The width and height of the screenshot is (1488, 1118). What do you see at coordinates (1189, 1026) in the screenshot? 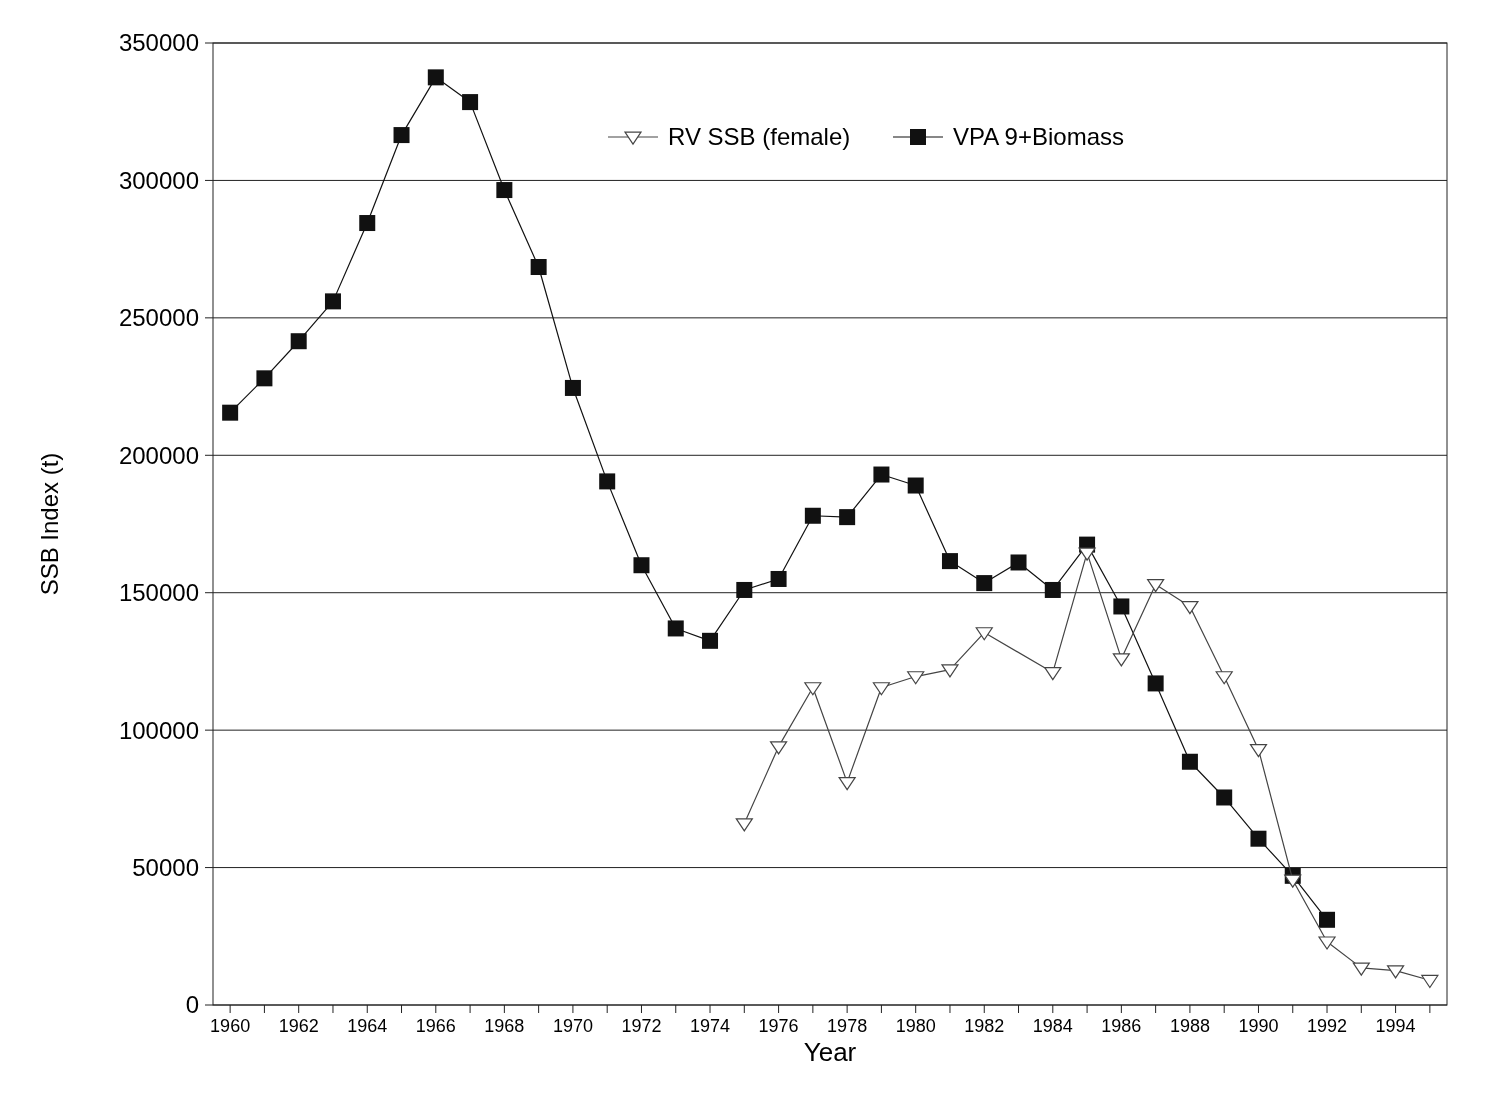
I see `x-tick-label: 1988` at bounding box center [1189, 1026].